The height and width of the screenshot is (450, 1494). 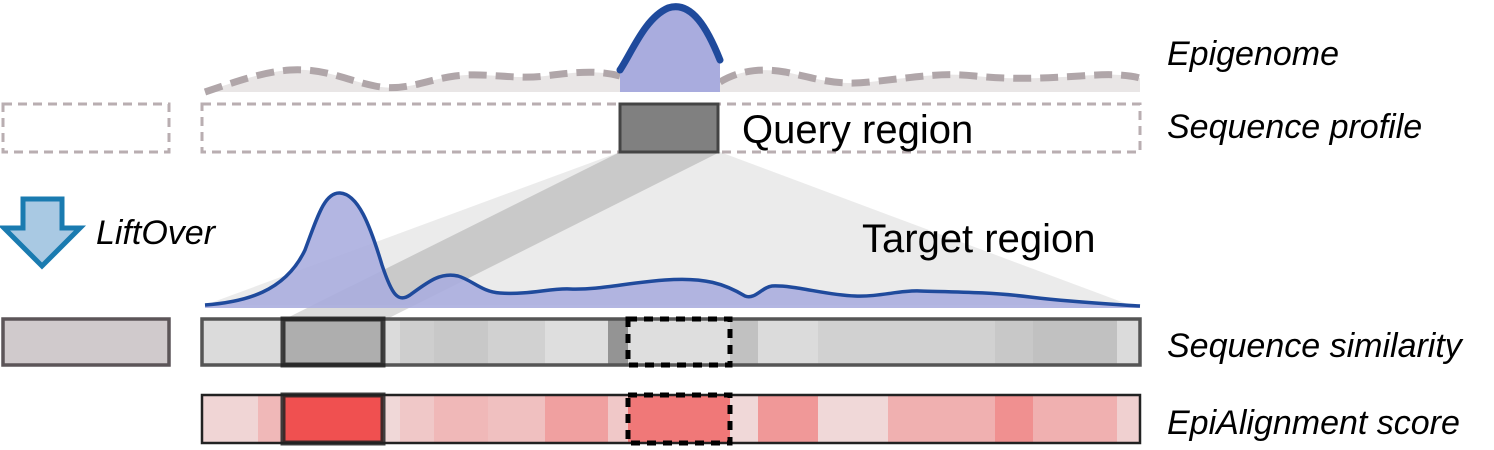 I want to click on epigenome-background-fill, so click(x=412, y=80).